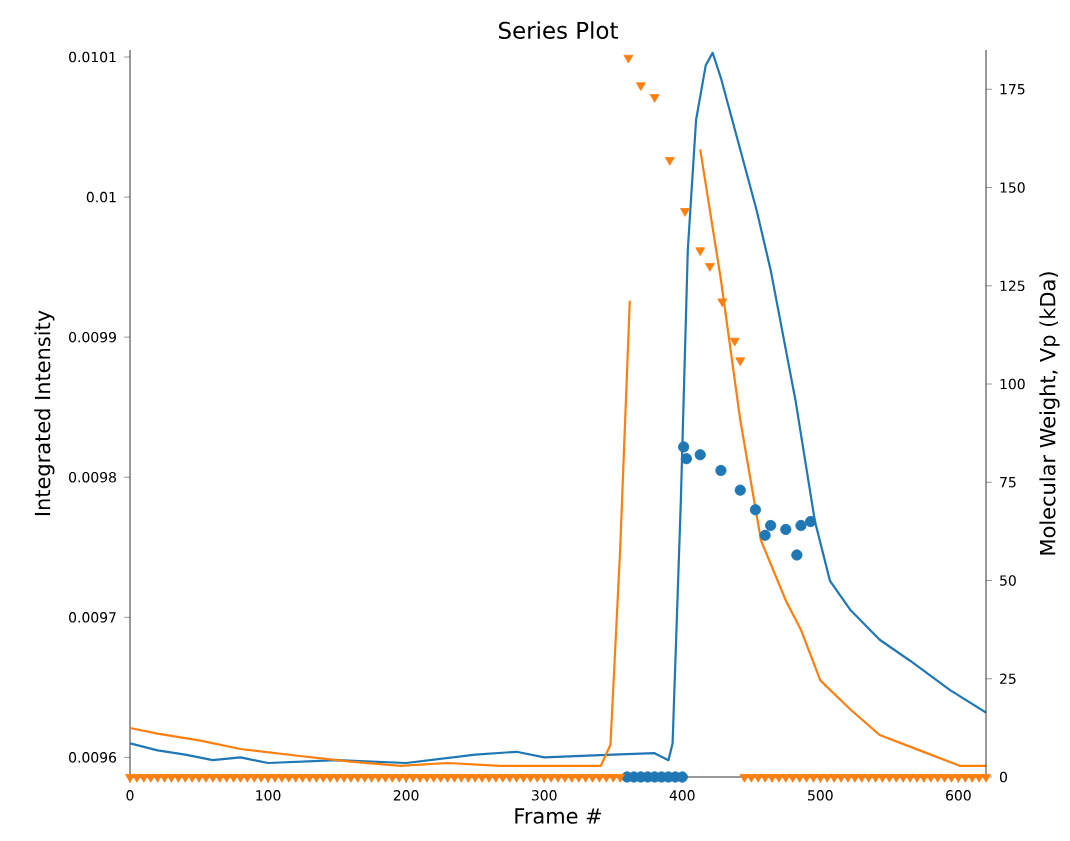 The width and height of the screenshot is (1070, 841). Describe the element at coordinates (558, 816) in the screenshot. I see `x-axis-title: Frame #` at that location.